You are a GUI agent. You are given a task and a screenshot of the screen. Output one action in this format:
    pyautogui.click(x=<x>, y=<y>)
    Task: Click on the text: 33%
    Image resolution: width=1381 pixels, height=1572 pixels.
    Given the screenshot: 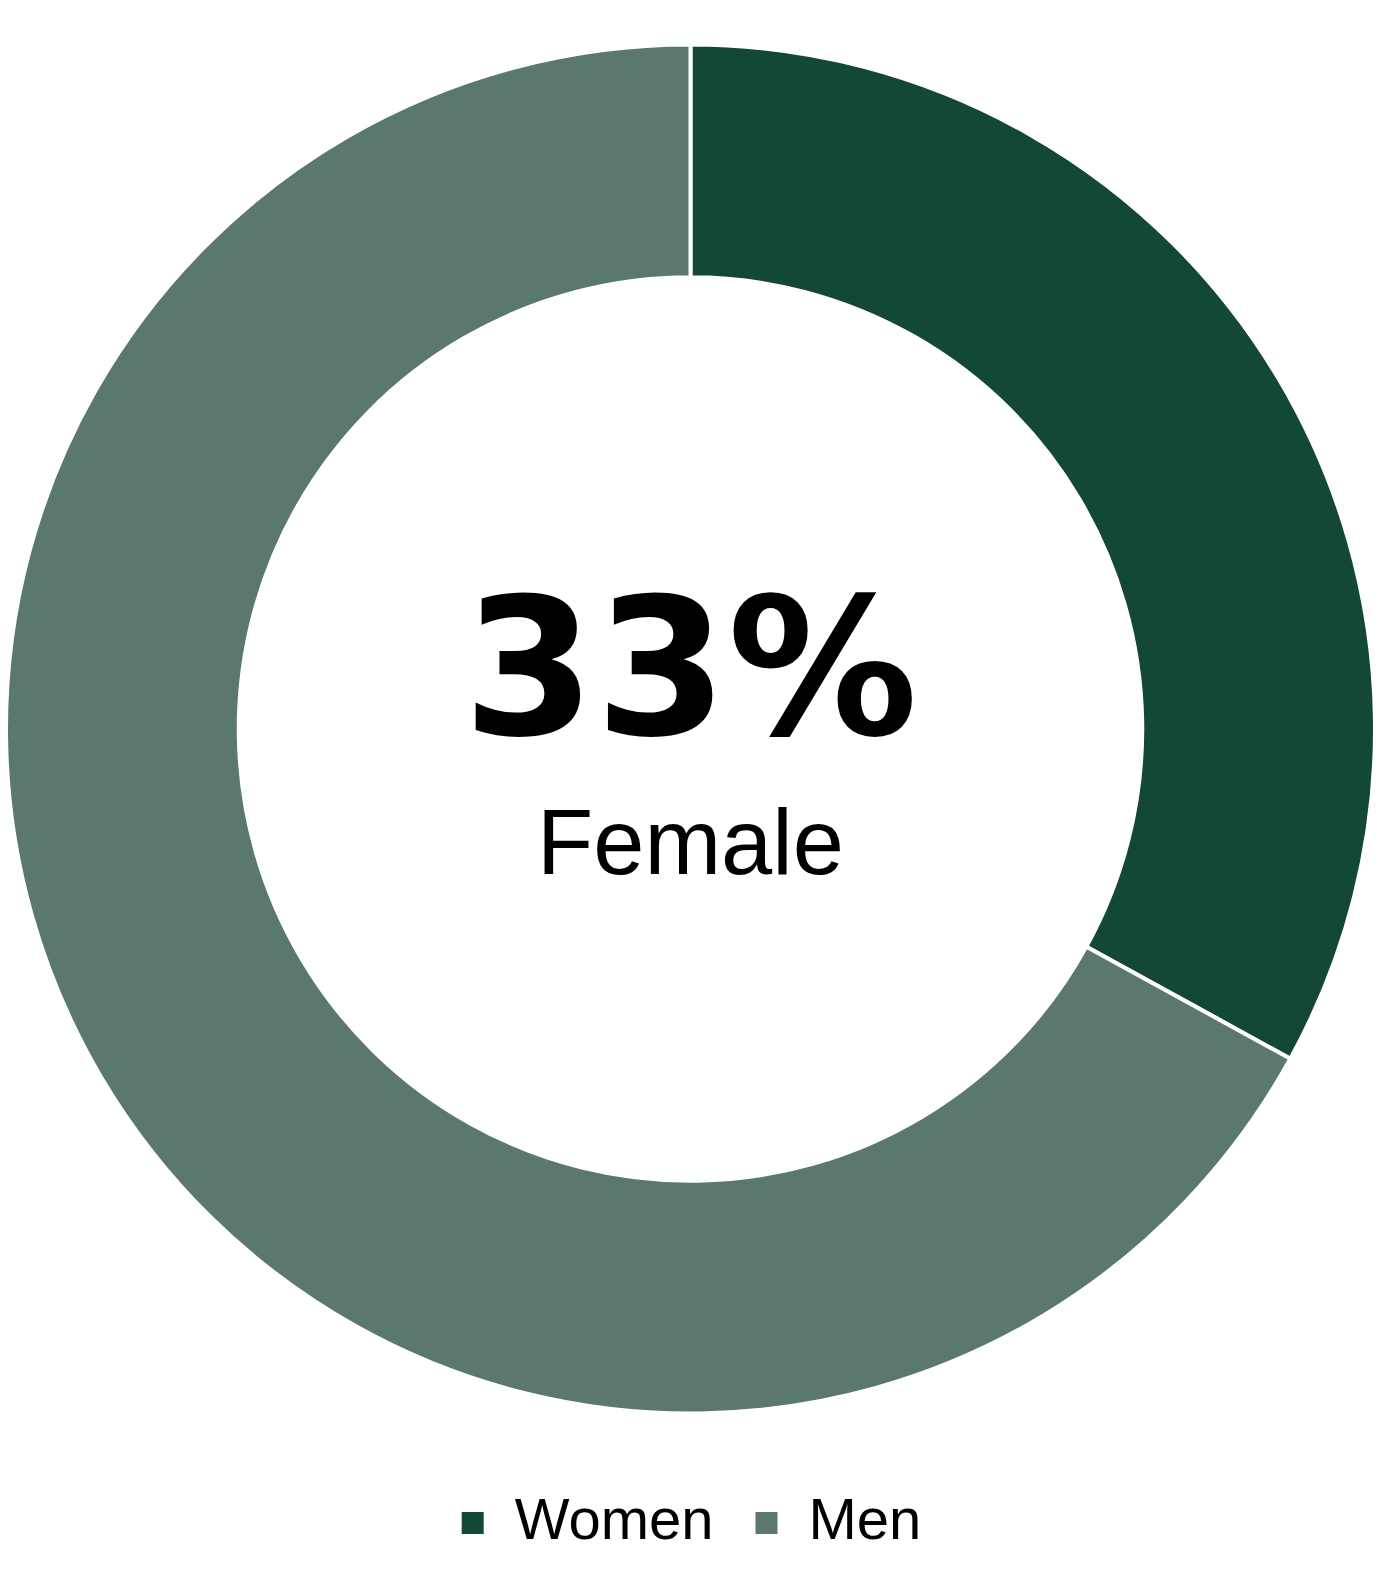 What is the action you would take?
    pyautogui.click(x=690, y=668)
    